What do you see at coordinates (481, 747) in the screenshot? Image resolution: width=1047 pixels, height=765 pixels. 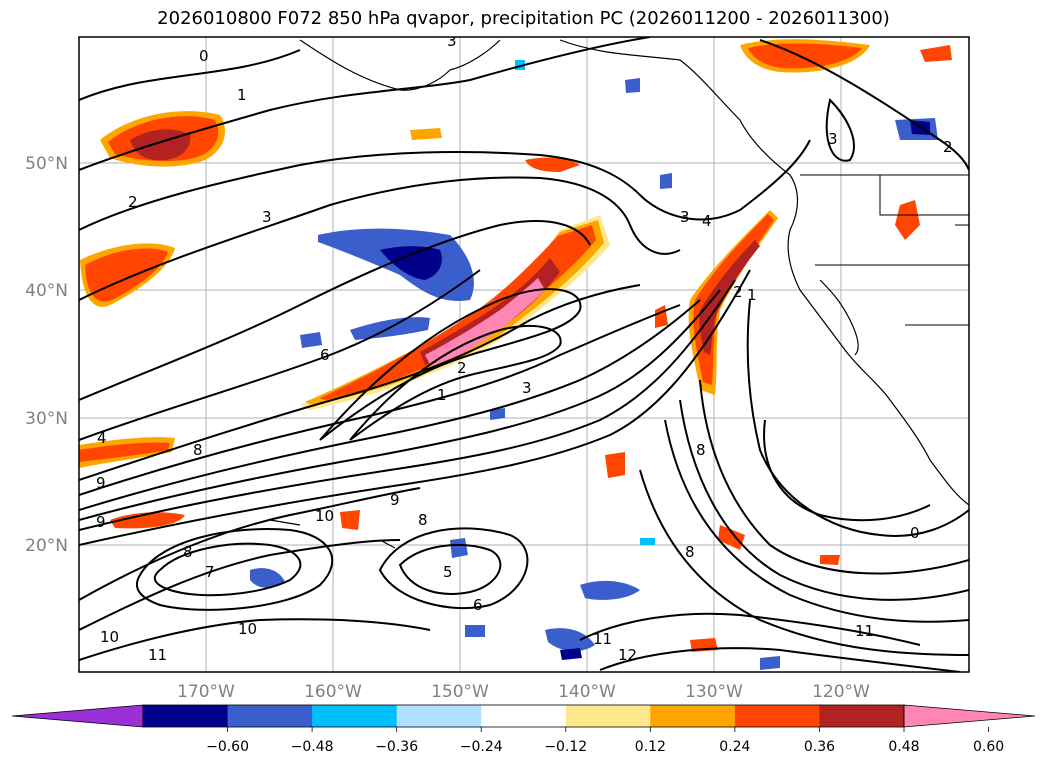 I see `colorbar-tick-label: −0.24` at bounding box center [481, 747].